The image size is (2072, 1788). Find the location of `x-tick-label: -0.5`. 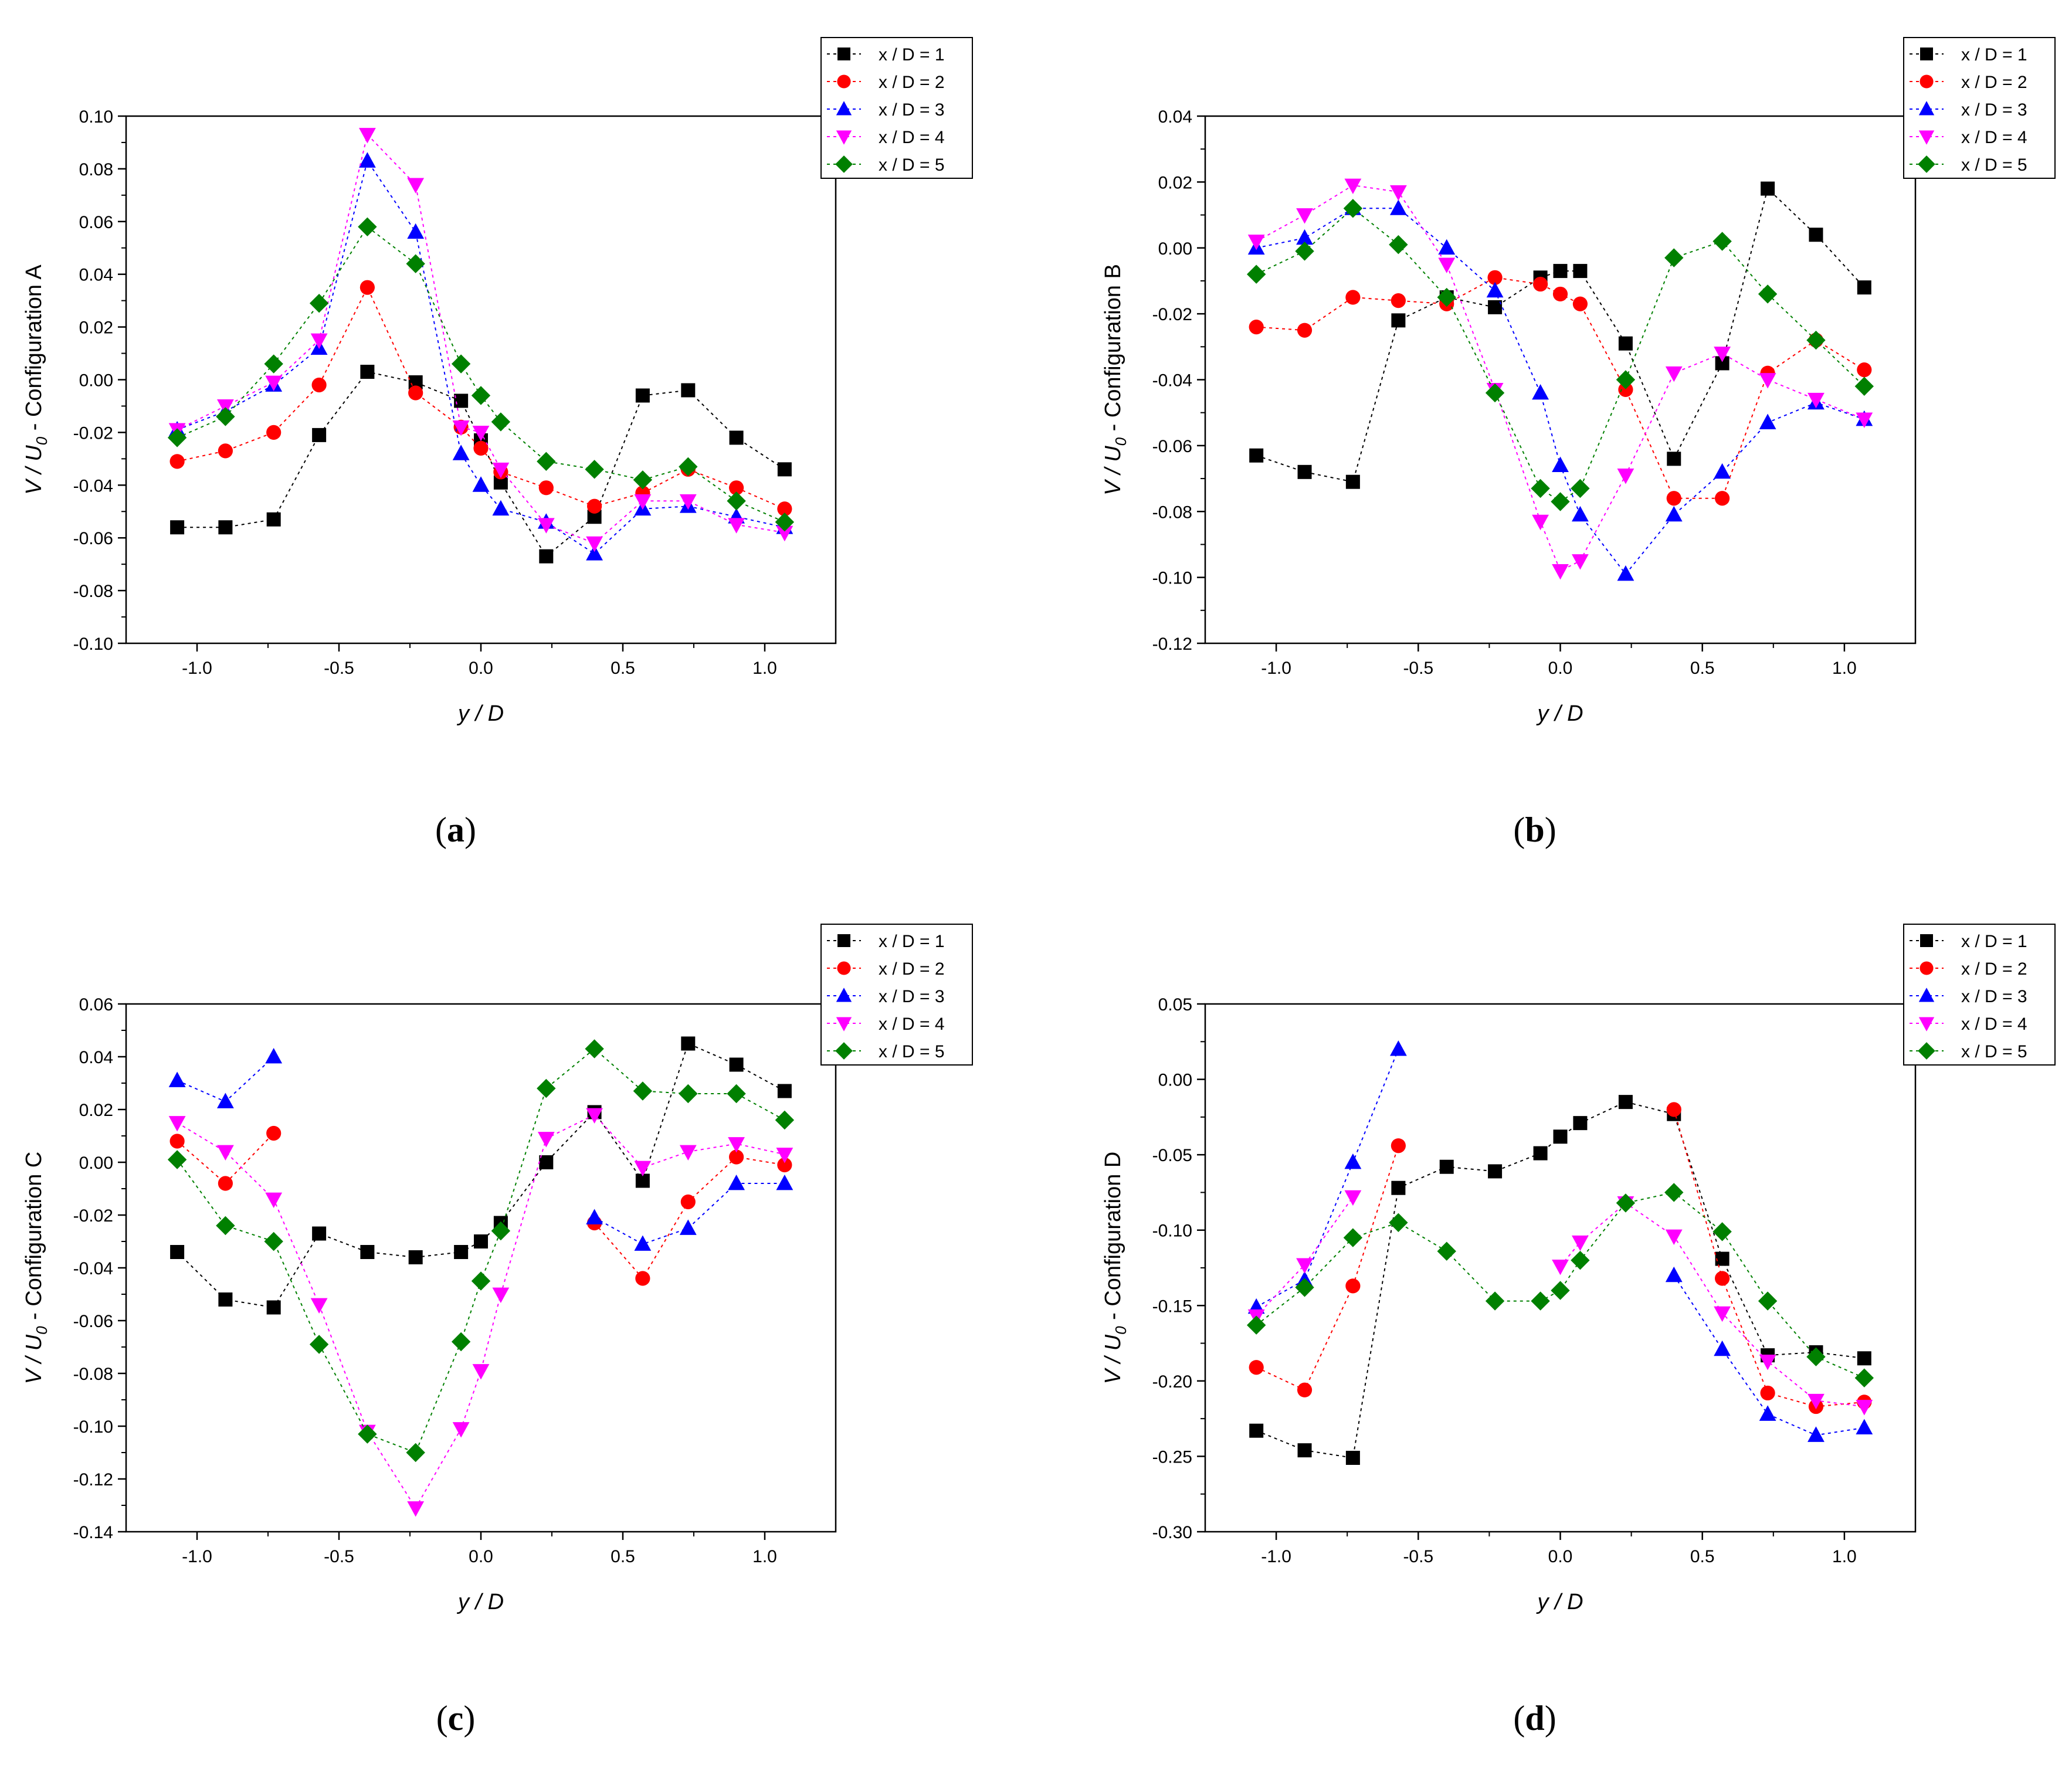

x-tick-label: -0.5 is located at coordinates (1418, 668).